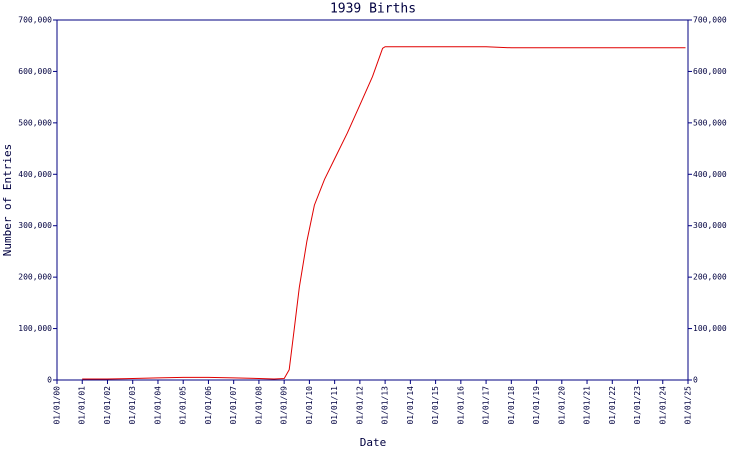  What do you see at coordinates (486, 405) in the screenshot?
I see `x-tick-label: 01/01/17` at bounding box center [486, 405].